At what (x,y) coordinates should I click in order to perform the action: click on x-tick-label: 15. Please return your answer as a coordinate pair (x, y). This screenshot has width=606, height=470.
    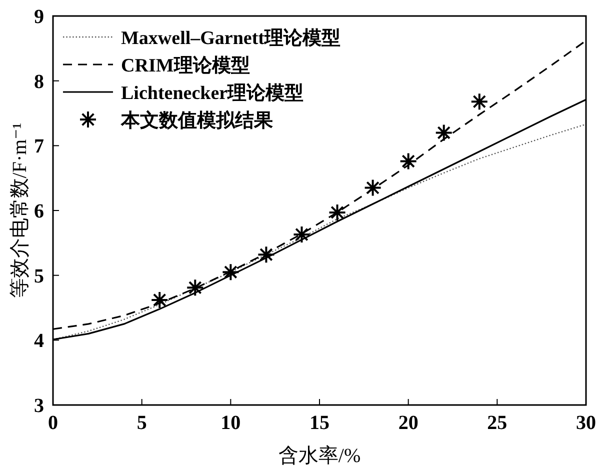
    Looking at the image, I should click on (320, 423).